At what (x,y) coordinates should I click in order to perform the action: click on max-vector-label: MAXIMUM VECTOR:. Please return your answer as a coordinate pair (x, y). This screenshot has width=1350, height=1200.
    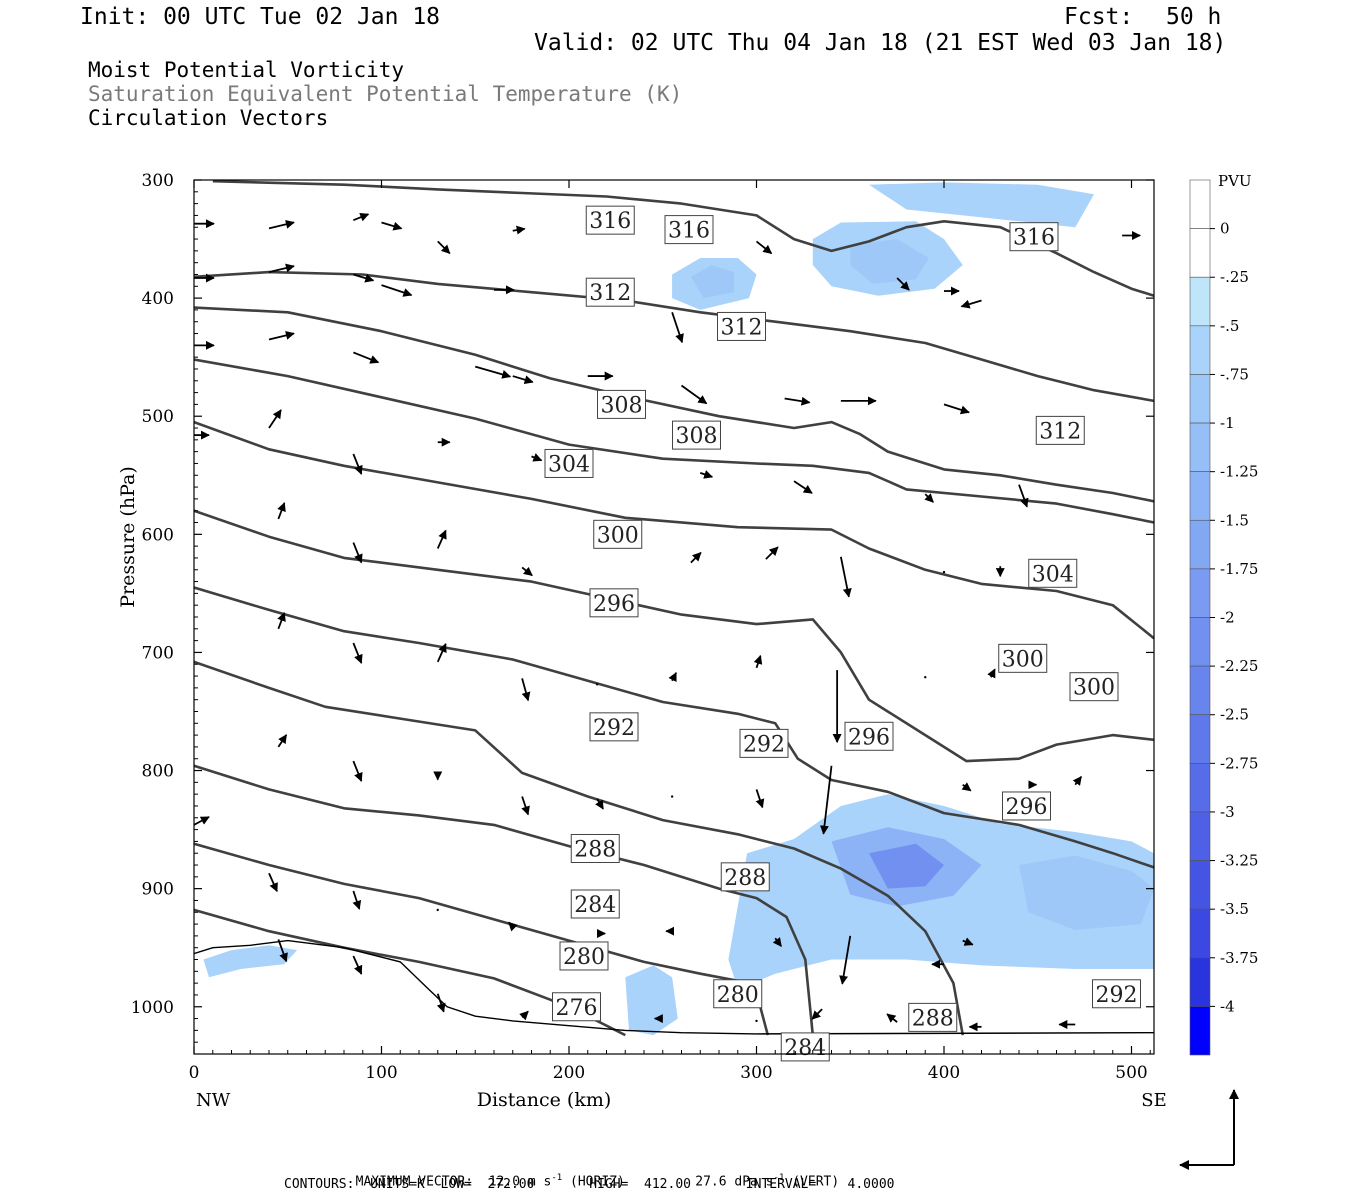
    Looking at the image, I should click on (414, 1182).